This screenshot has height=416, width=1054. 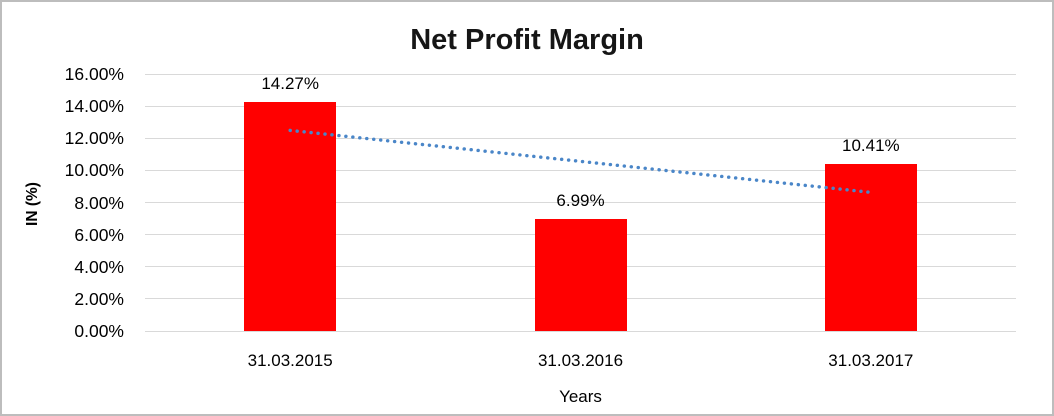 What do you see at coordinates (99, 331) in the screenshot?
I see `y-tick-label: 0.00%` at bounding box center [99, 331].